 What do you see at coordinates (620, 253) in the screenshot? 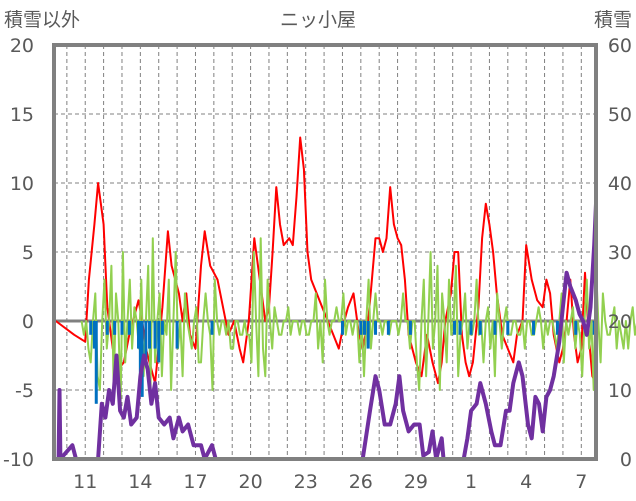
I see `y-right-tick-label: 30` at bounding box center [620, 253].